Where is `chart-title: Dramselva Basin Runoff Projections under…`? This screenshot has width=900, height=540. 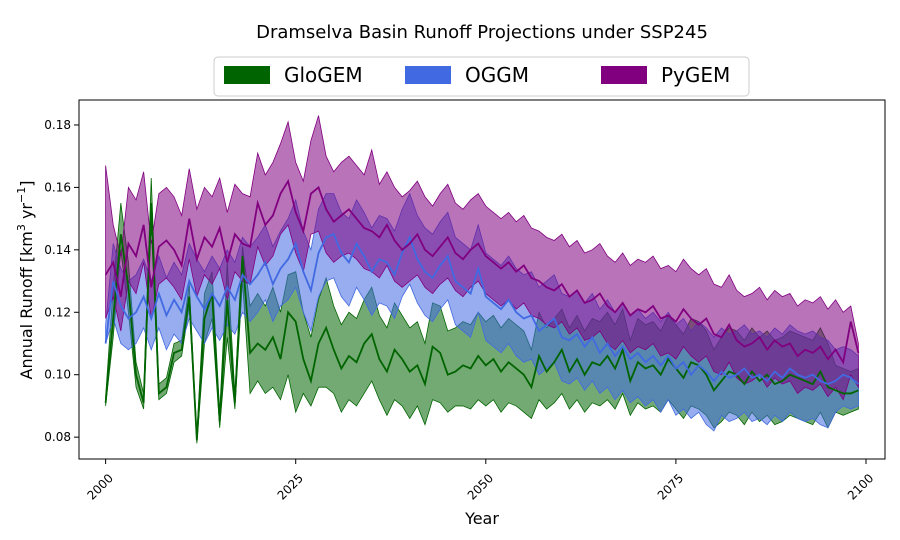 chart-title: Dramselva Basin Runoff Projections under… is located at coordinates (482, 32).